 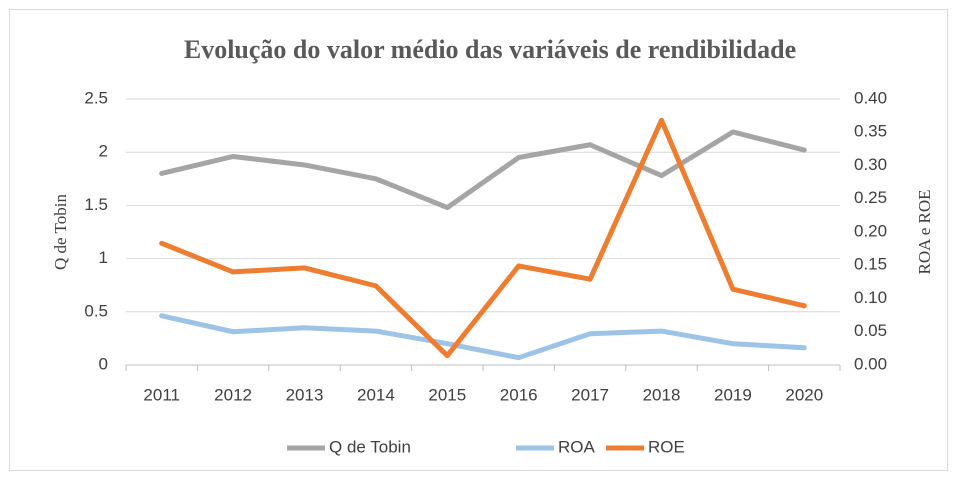 I want to click on y2-tick-label: 0.25, so click(x=870, y=197).